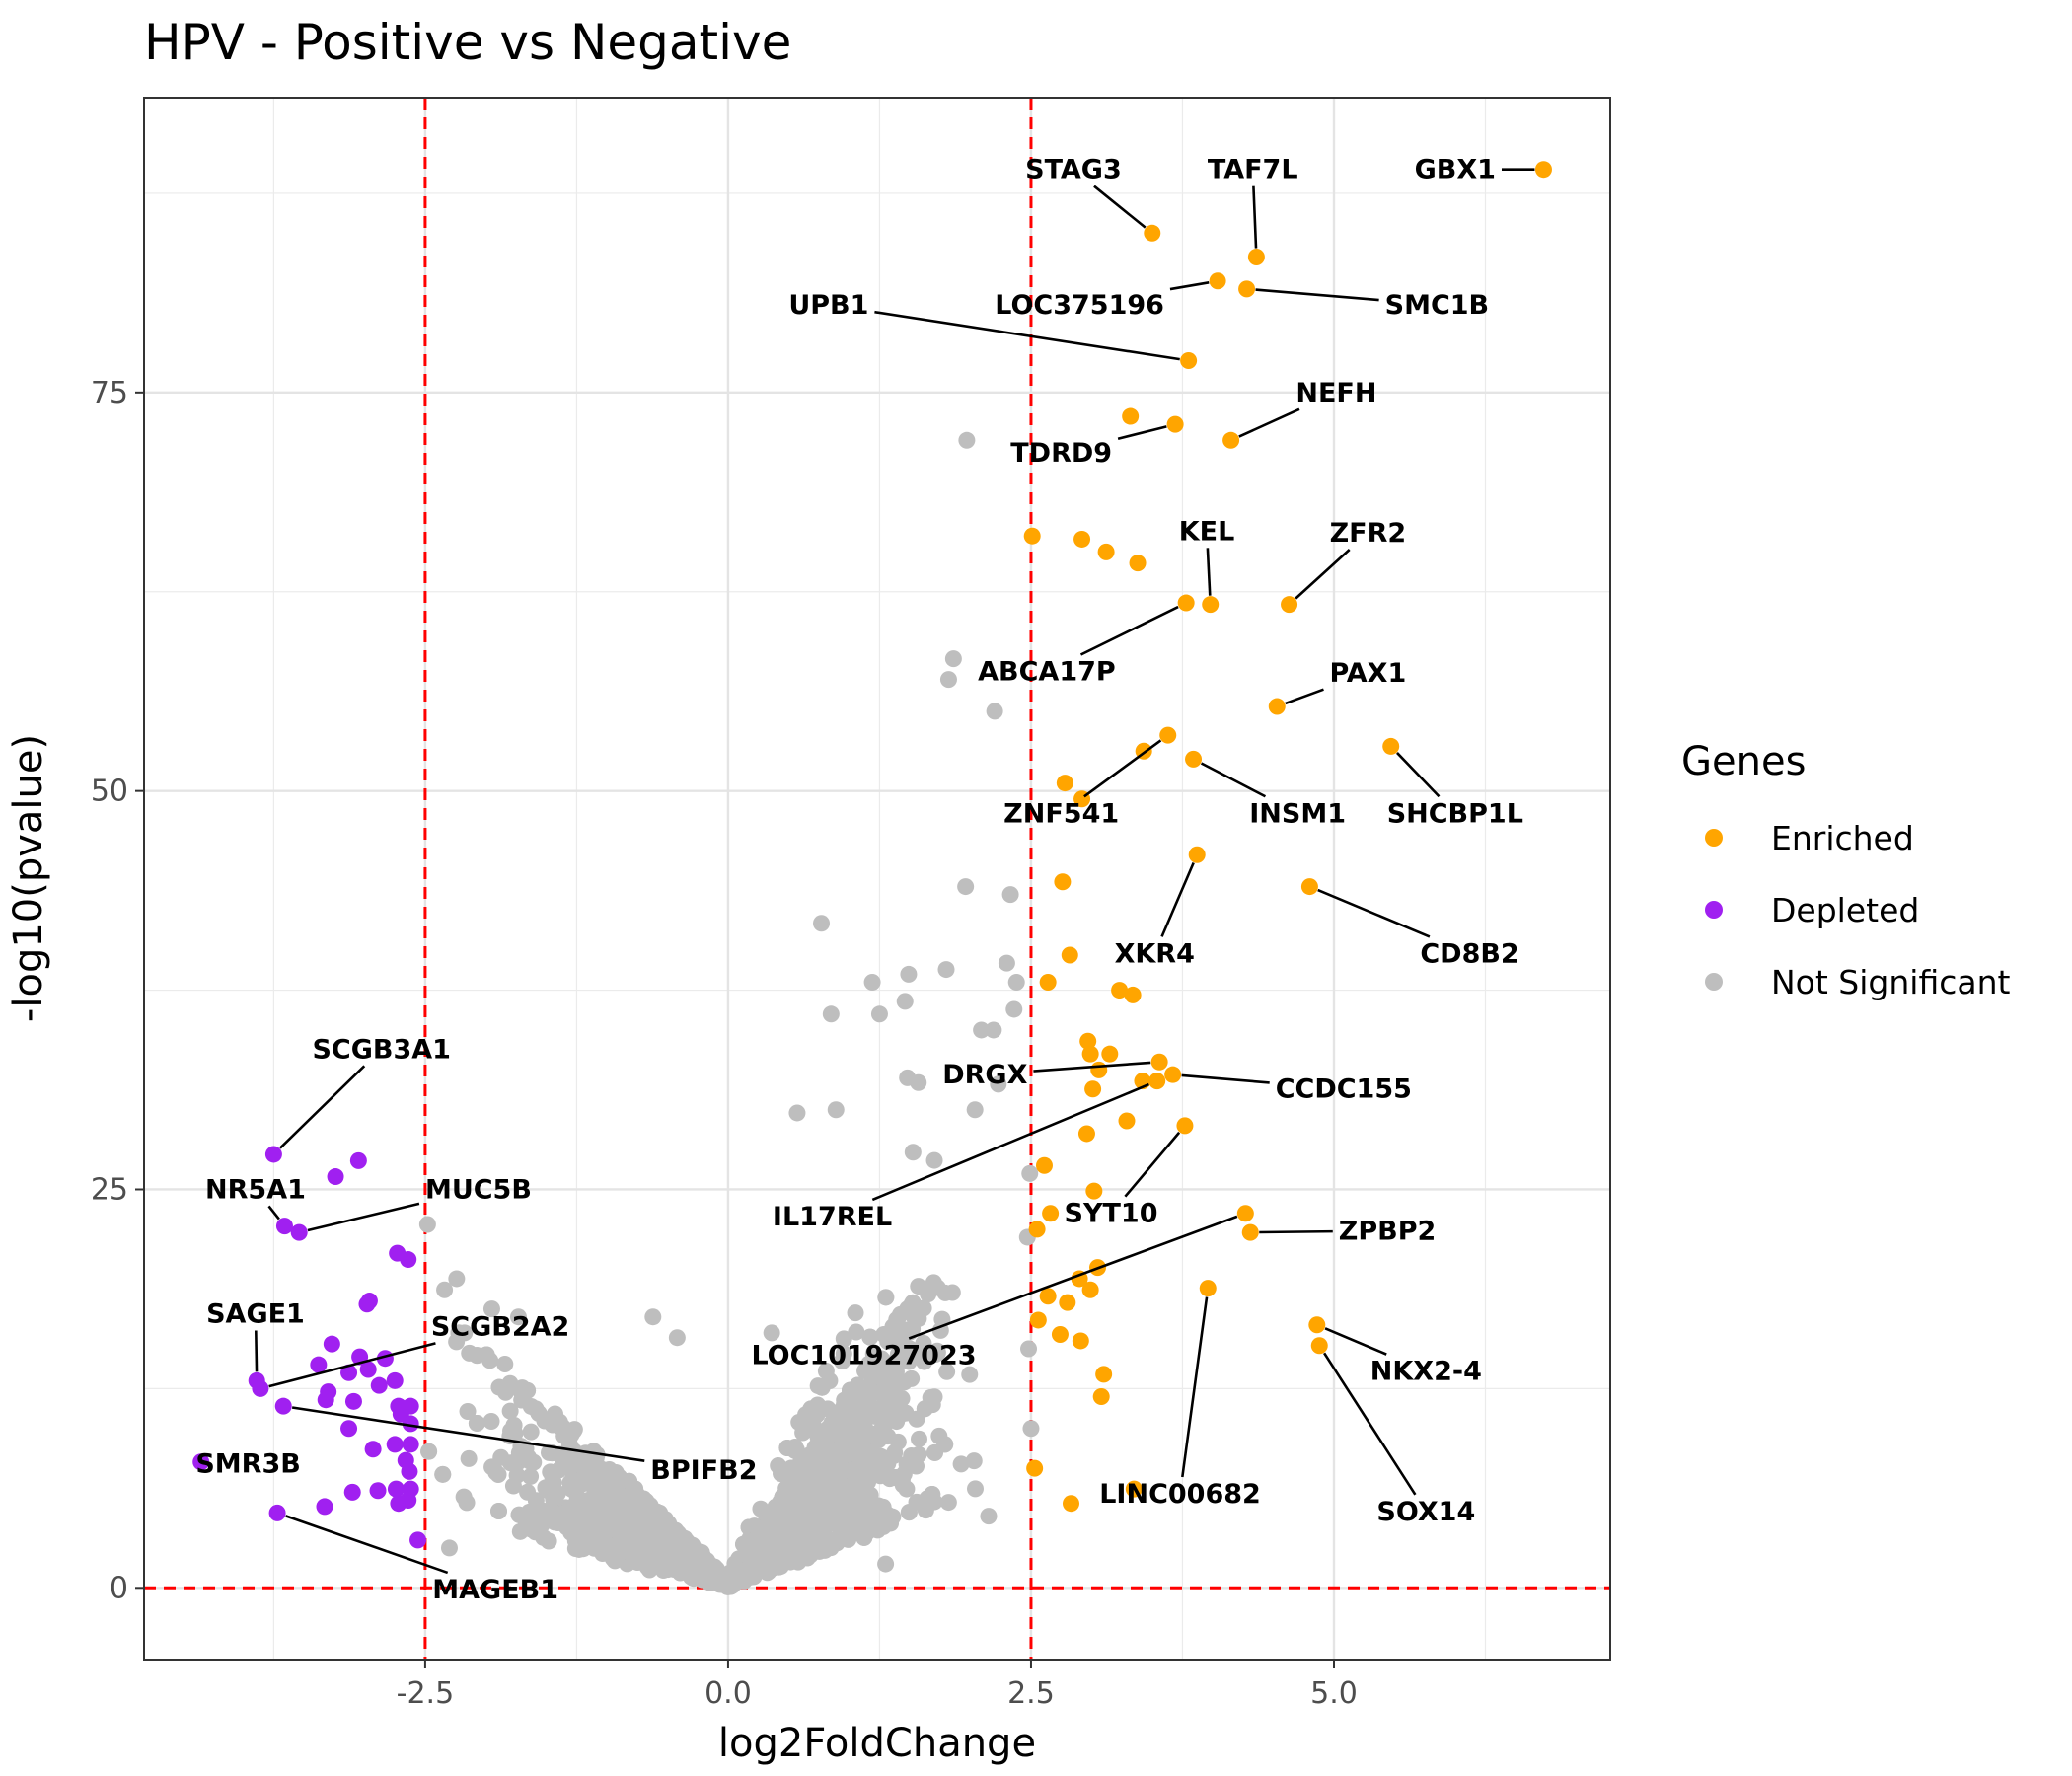  I want to click on gene-label: NEFH, so click(1336, 393).